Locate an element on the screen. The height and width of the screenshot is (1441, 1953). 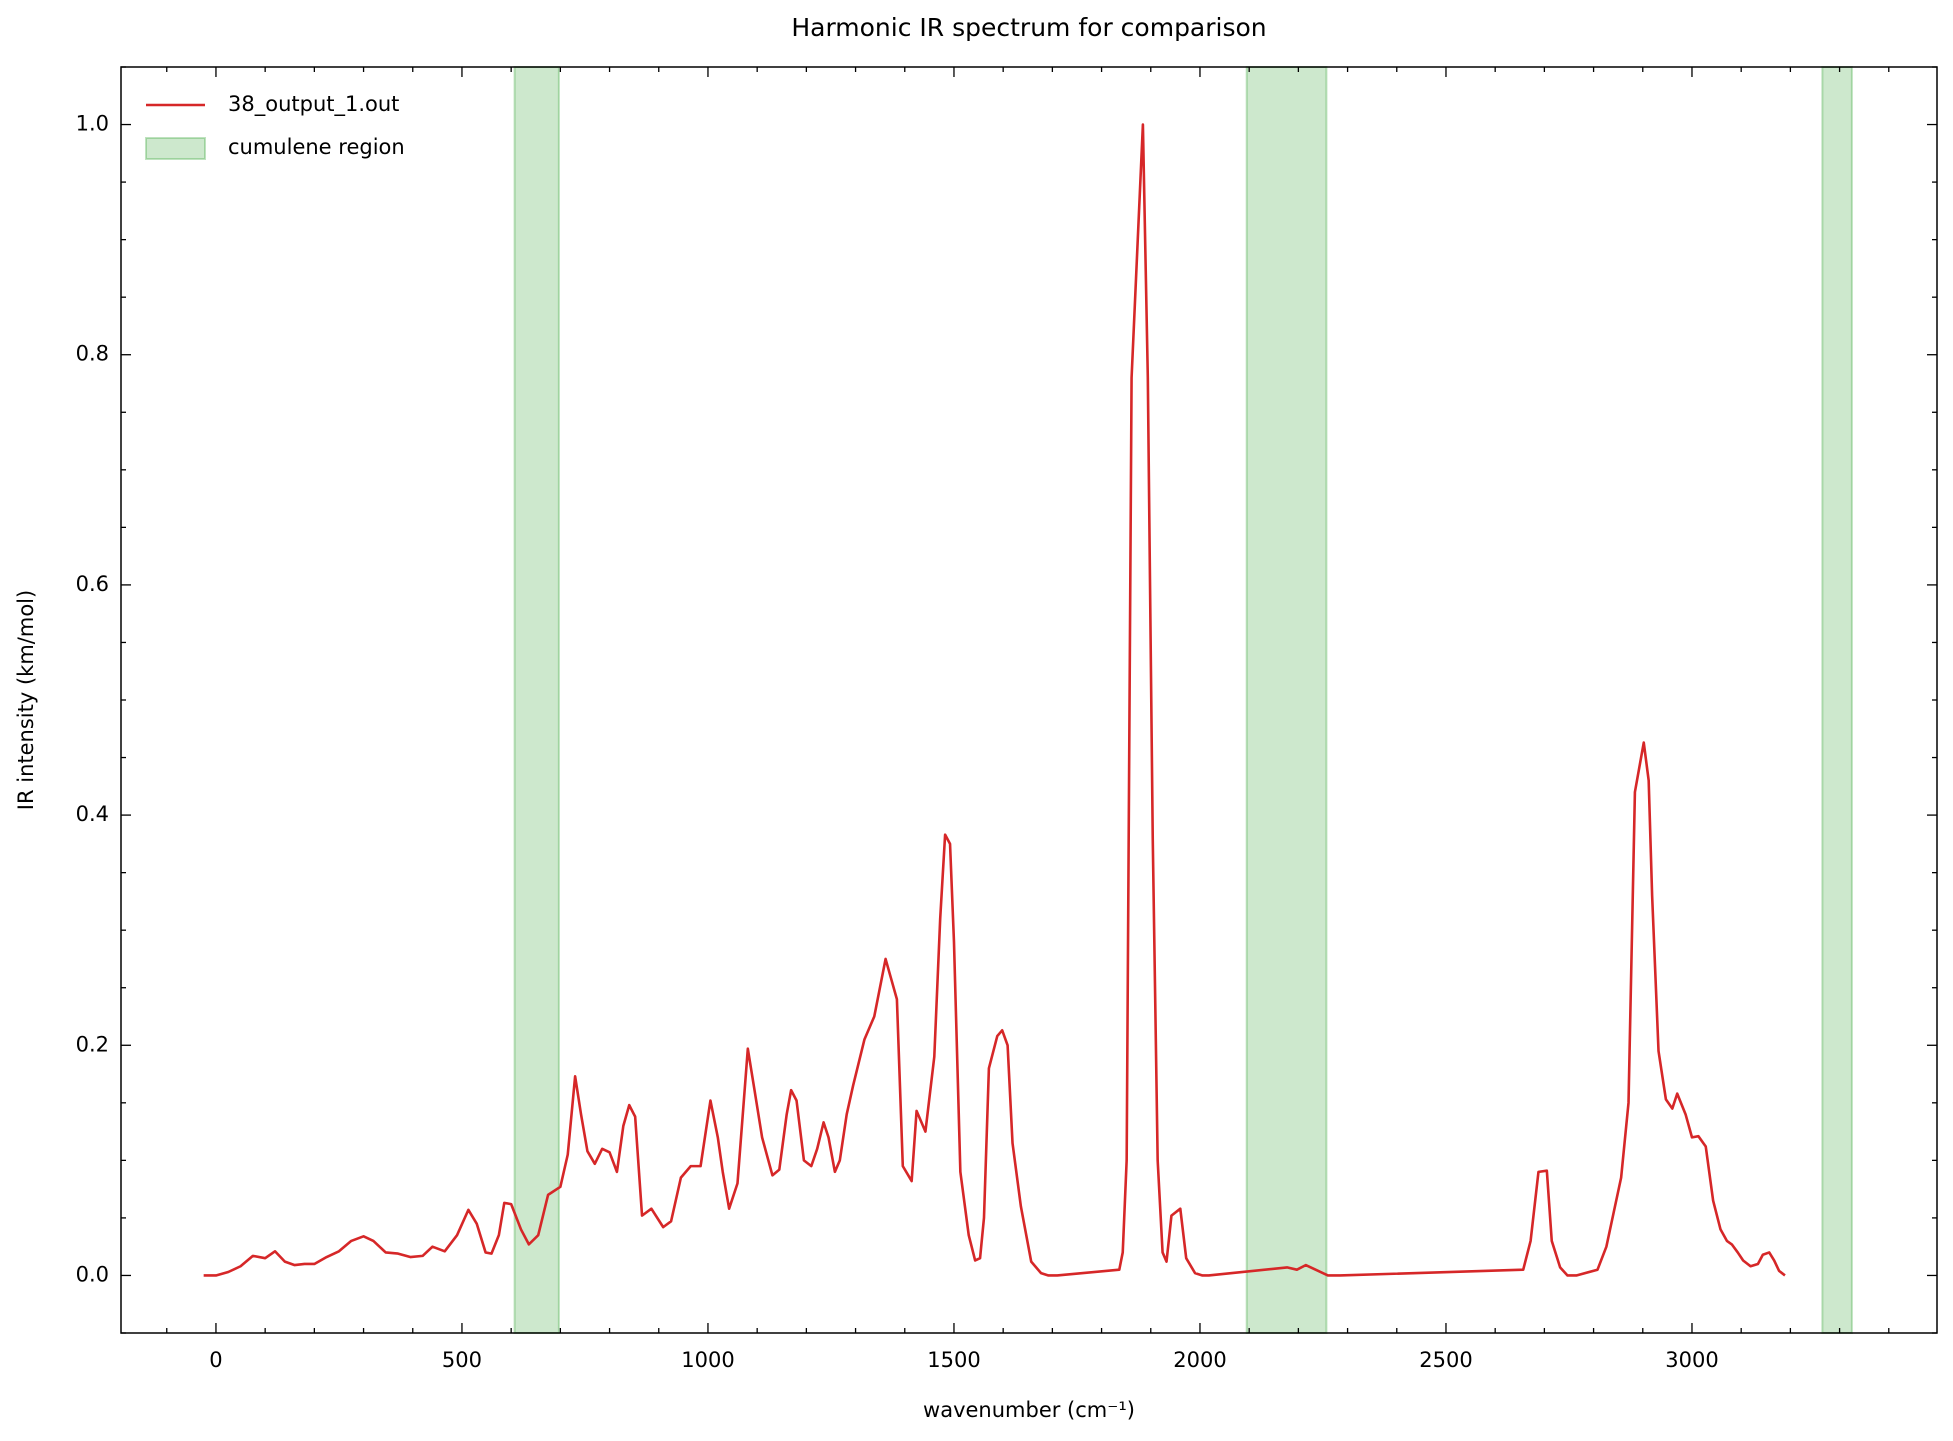
y-tick-label: 0.0 is located at coordinates (92, 1274).